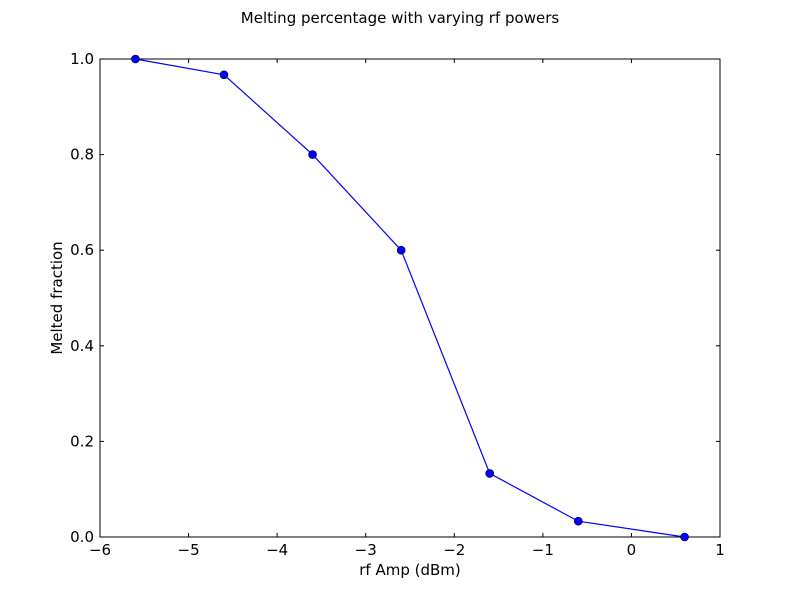  I want to click on x-tick-label: 0, so click(632, 550).